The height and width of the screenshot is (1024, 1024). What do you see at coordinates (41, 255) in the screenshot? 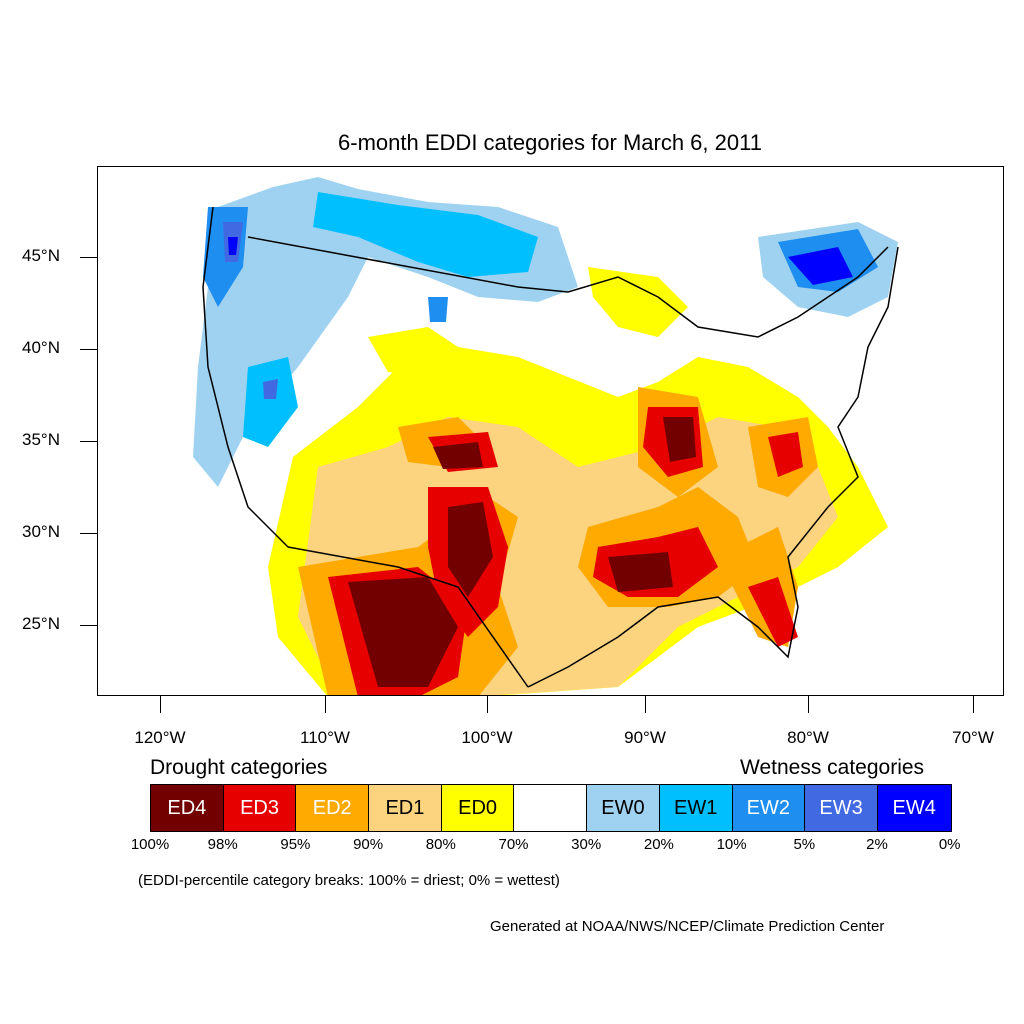
I see `lat-label-45: 45°N` at bounding box center [41, 255].